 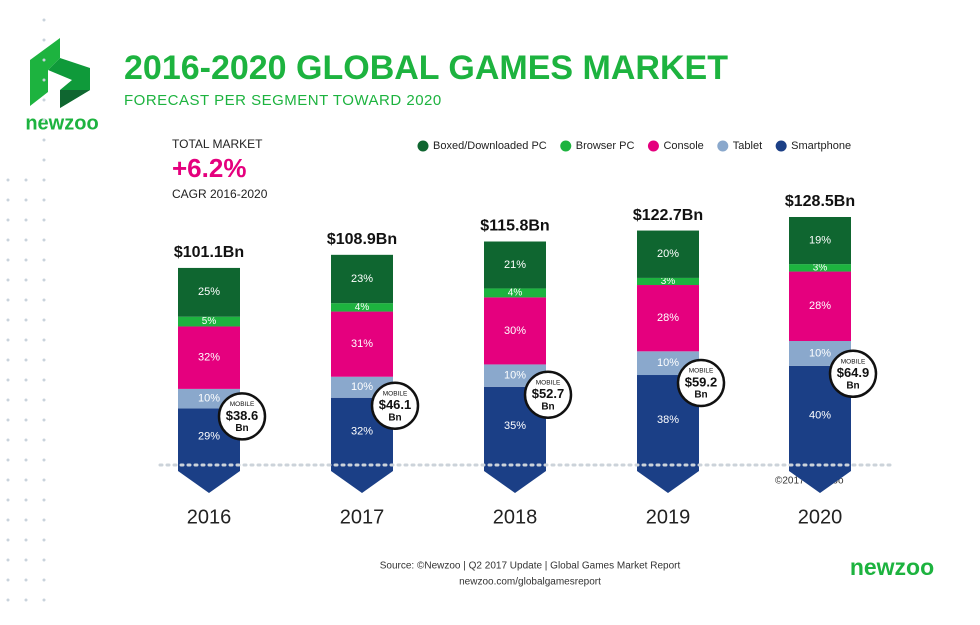 I want to click on mobile-value: $38.6, so click(x=242, y=415).